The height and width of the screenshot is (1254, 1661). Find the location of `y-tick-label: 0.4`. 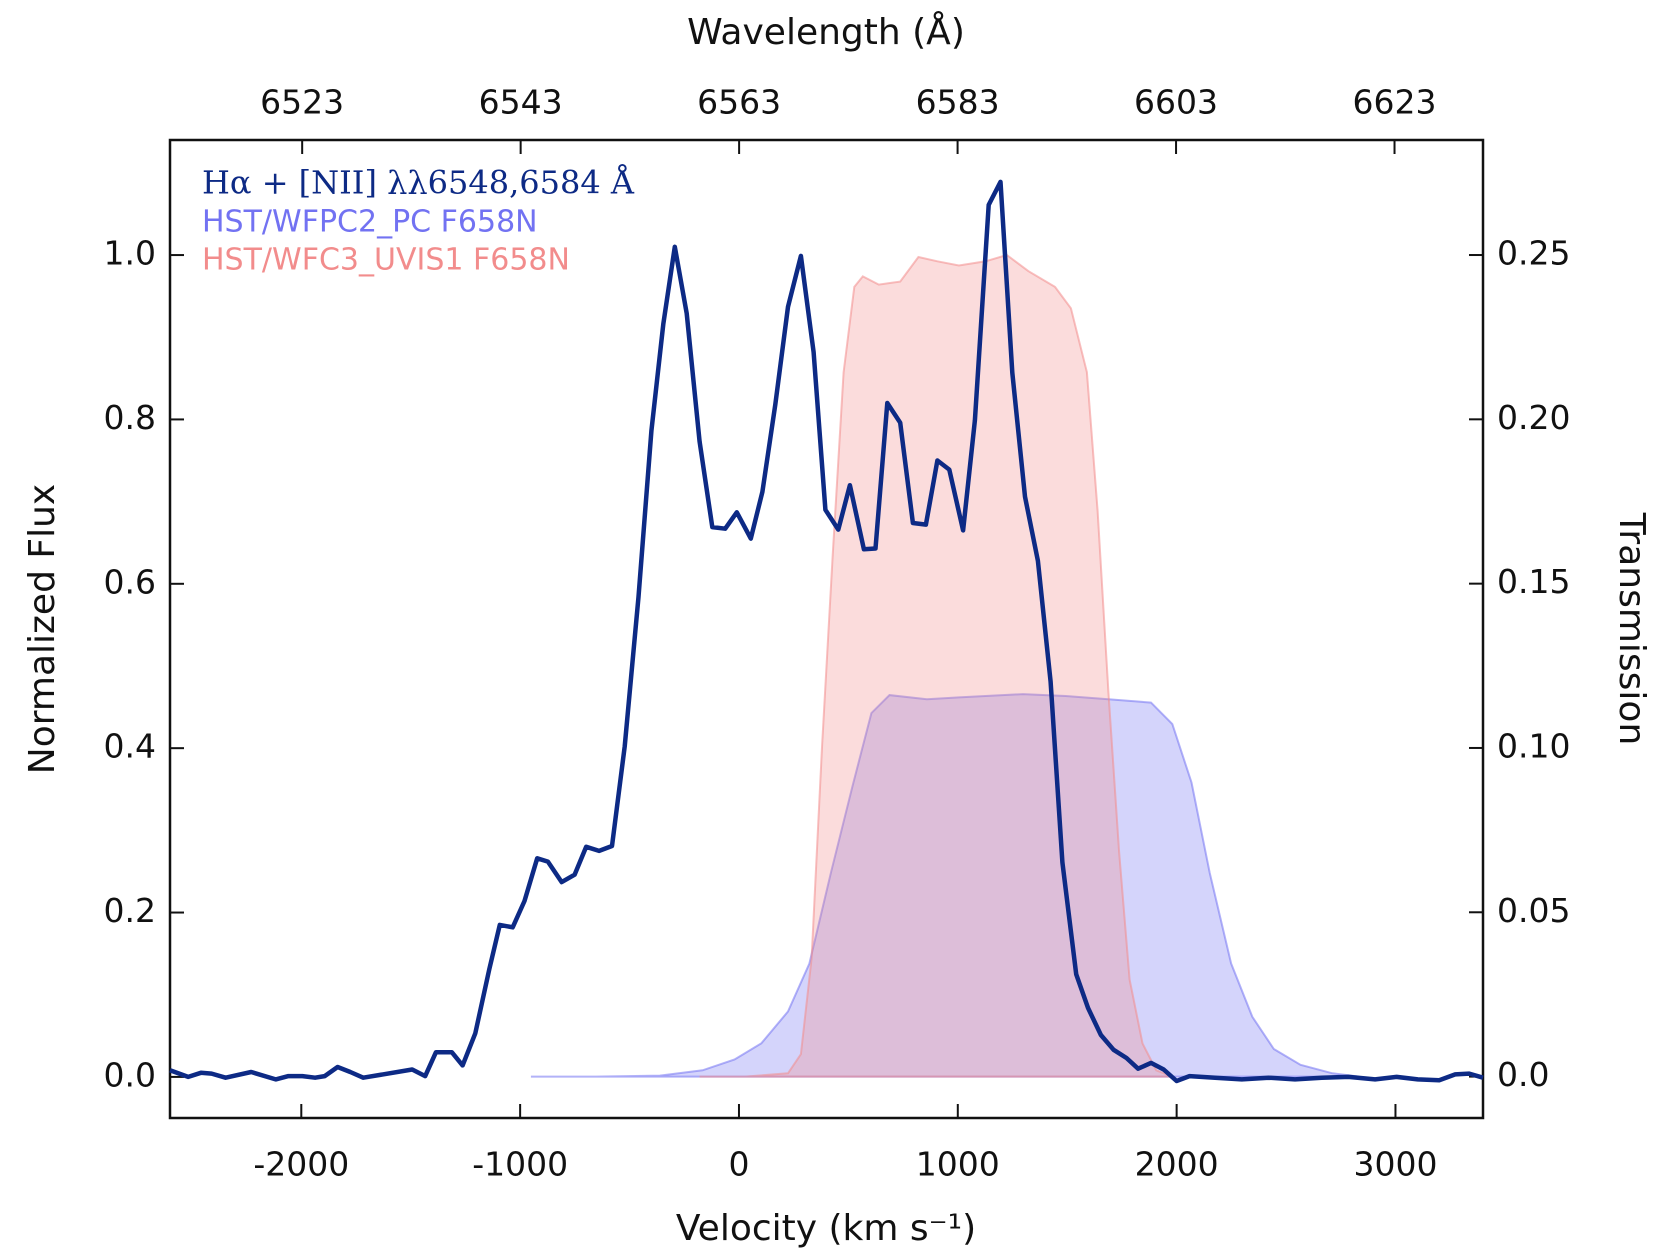

y-tick-label: 0.4 is located at coordinates (130, 746).